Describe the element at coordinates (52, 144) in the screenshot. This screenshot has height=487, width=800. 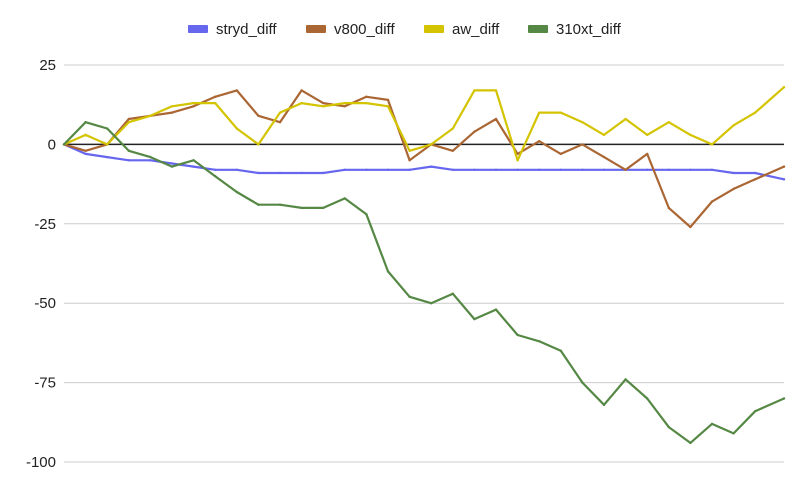
I see `y-tick-label: 0` at that location.